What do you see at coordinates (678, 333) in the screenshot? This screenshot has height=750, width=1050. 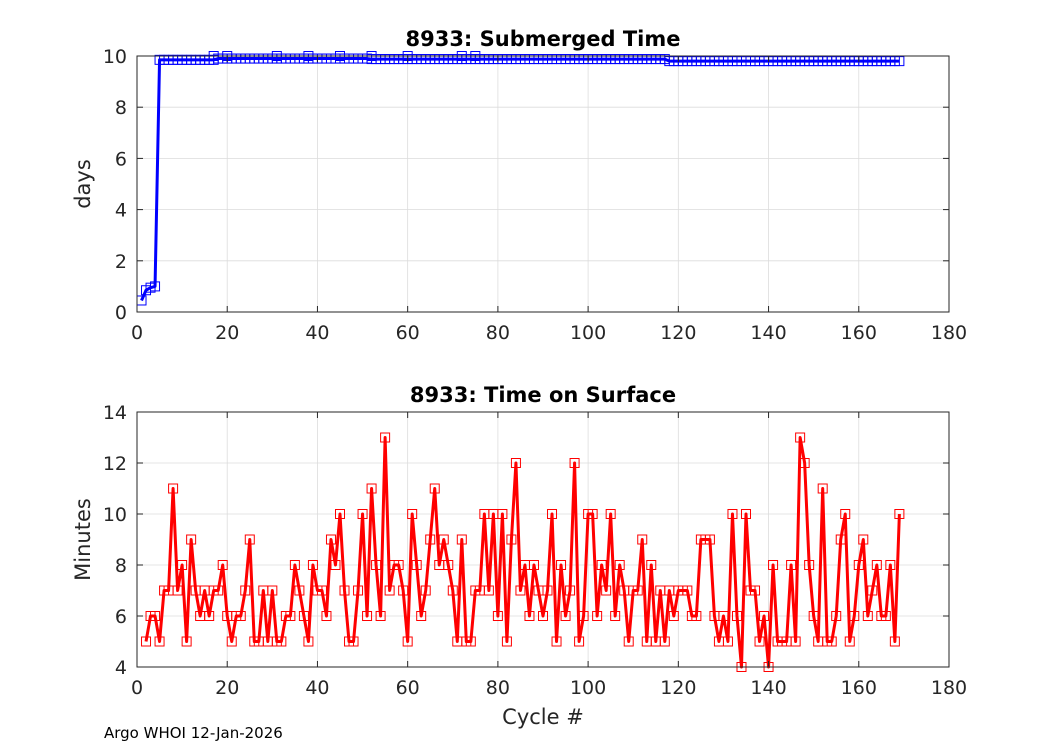 I see `x-tick-label: 120` at bounding box center [678, 333].